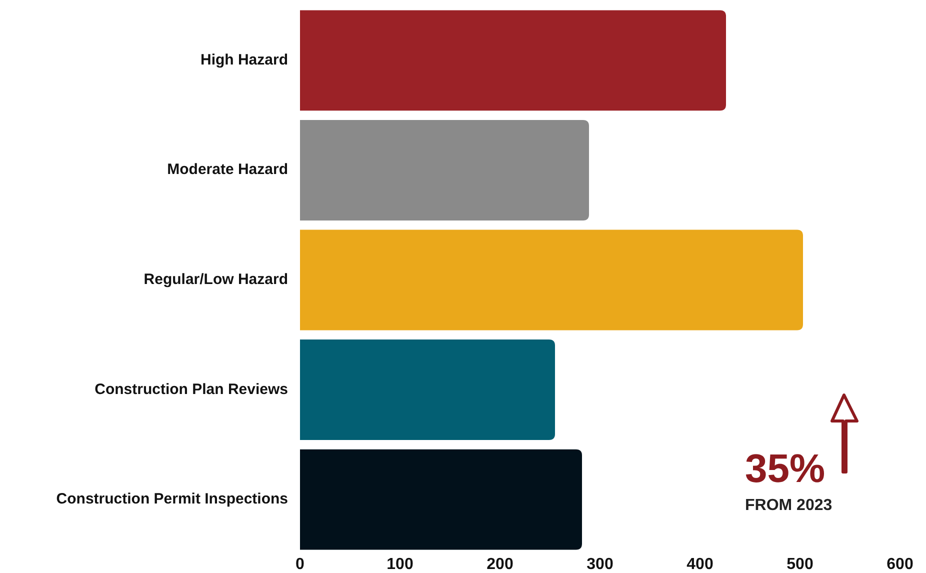  Describe the element at coordinates (800, 564) in the screenshot. I see `x-tick-label: 500` at that location.